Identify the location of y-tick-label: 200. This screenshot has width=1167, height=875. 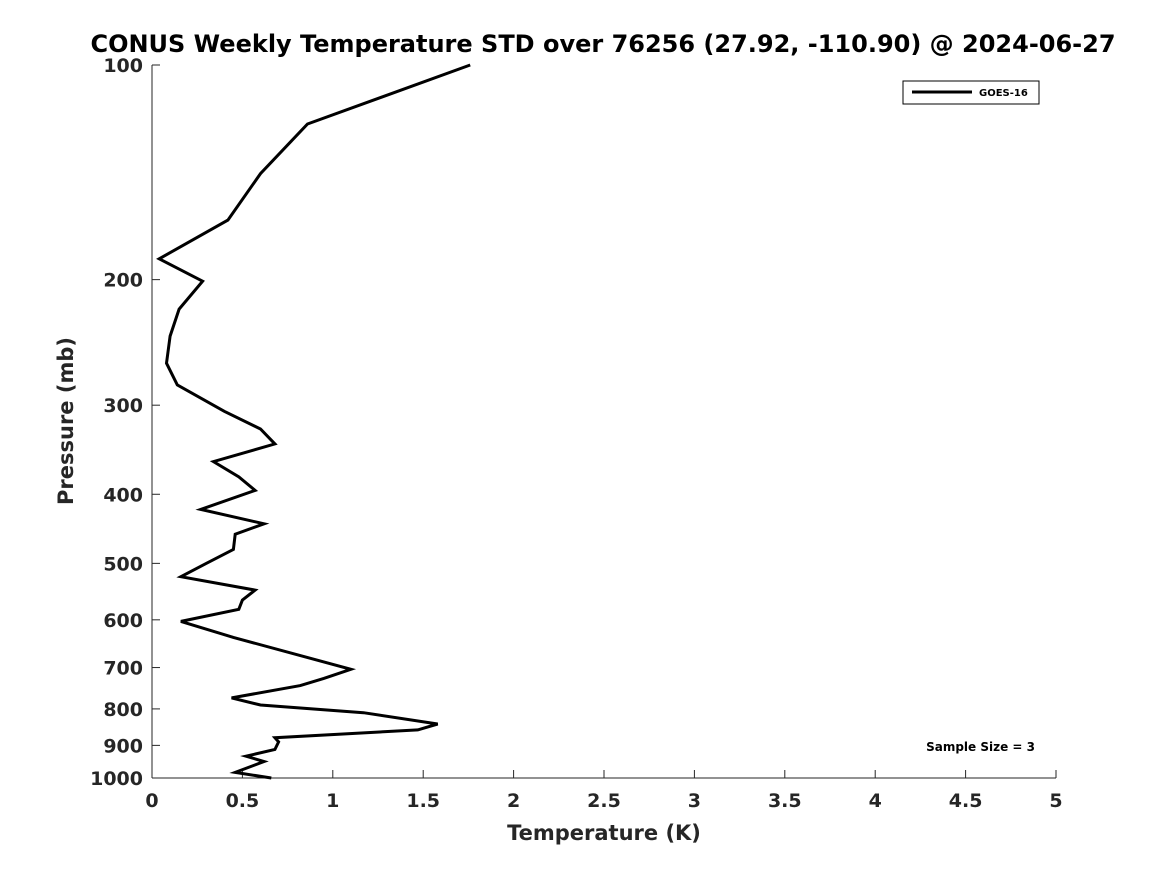
(123, 281).